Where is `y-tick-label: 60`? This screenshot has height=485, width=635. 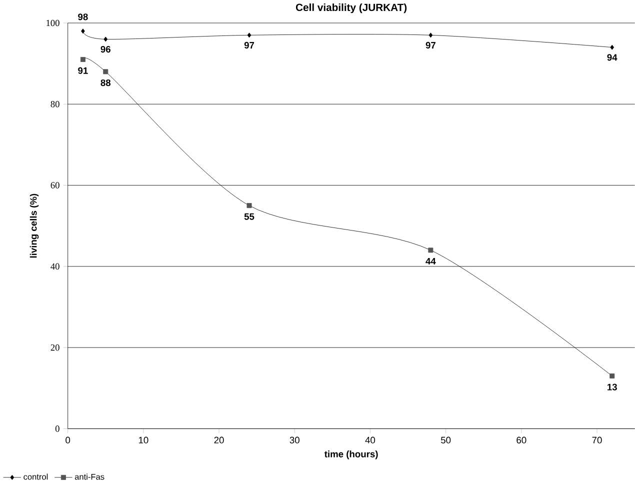 y-tick-label: 60 is located at coordinates (55, 185).